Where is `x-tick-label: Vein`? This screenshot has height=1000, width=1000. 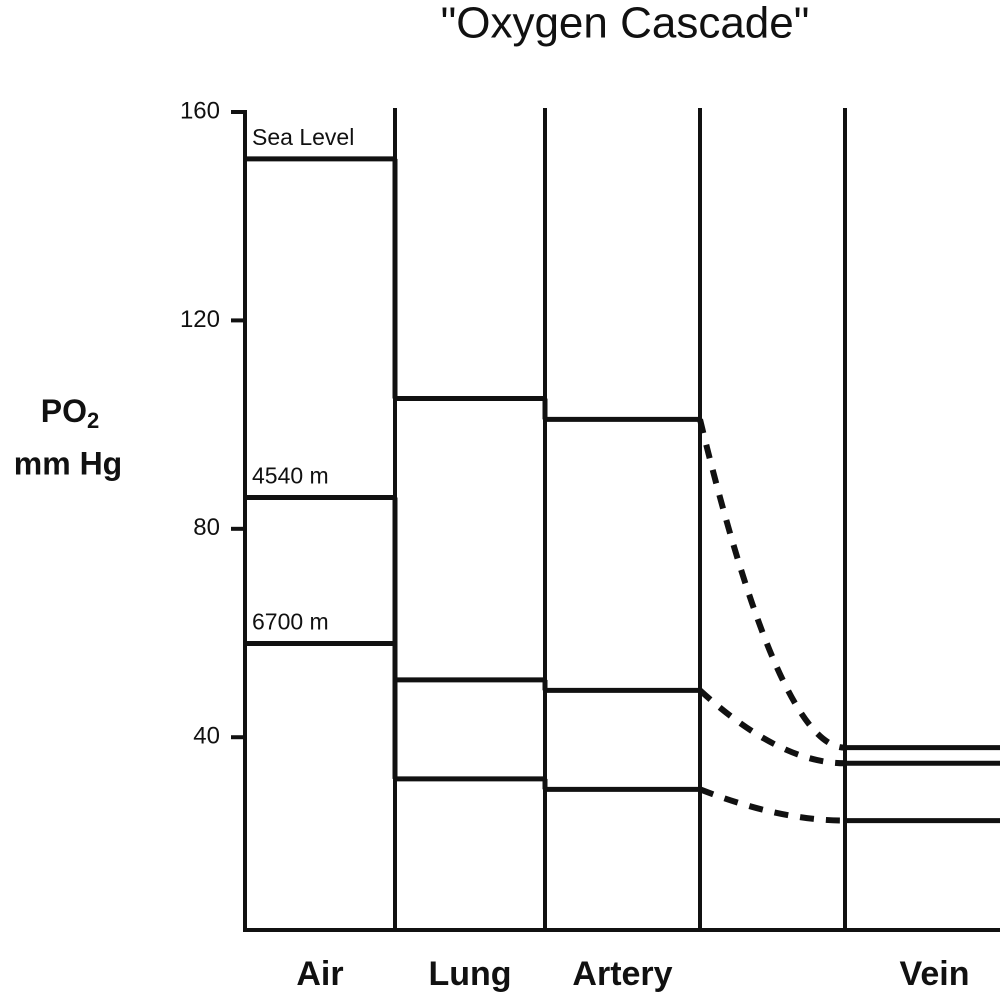
x-tick-label: Vein is located at coordinates (935, 974).